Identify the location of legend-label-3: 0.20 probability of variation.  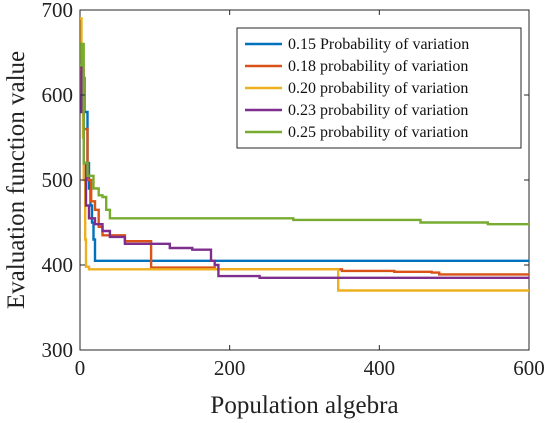
(378, 88).